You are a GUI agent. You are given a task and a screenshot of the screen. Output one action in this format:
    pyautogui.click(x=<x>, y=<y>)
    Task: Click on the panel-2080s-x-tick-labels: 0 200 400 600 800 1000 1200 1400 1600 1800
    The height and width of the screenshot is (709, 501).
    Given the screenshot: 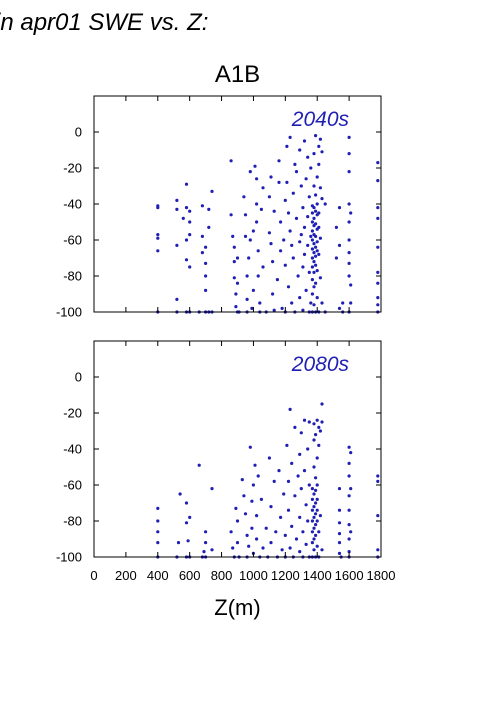 What is the action you would take?
    pyautogui.click(x=242, y=575)
    